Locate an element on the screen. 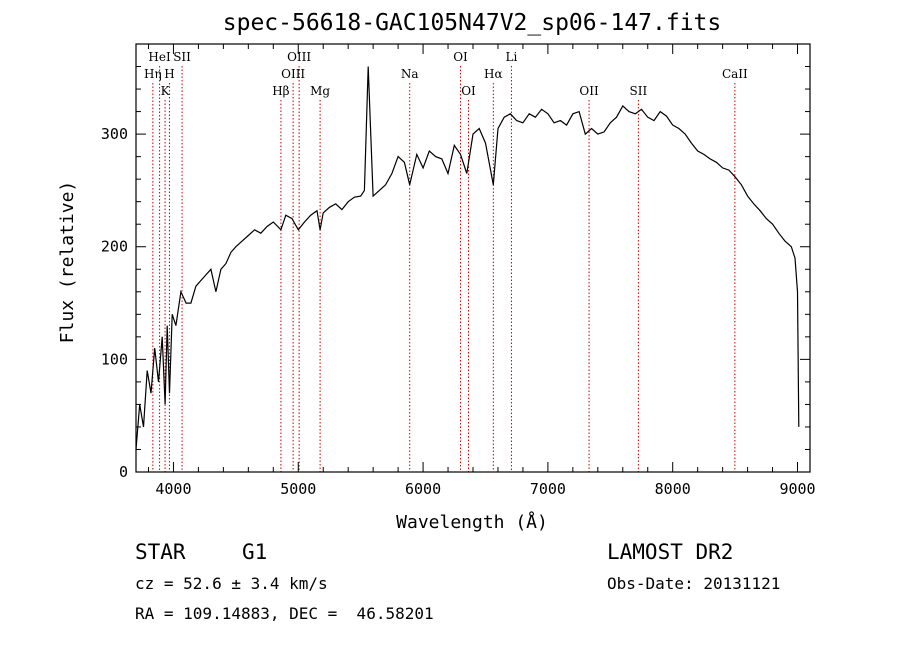 Image resolution: width=900 pixels, height=649 pixels. x-tick-label: 7000 is located at coordinates (548, 489).